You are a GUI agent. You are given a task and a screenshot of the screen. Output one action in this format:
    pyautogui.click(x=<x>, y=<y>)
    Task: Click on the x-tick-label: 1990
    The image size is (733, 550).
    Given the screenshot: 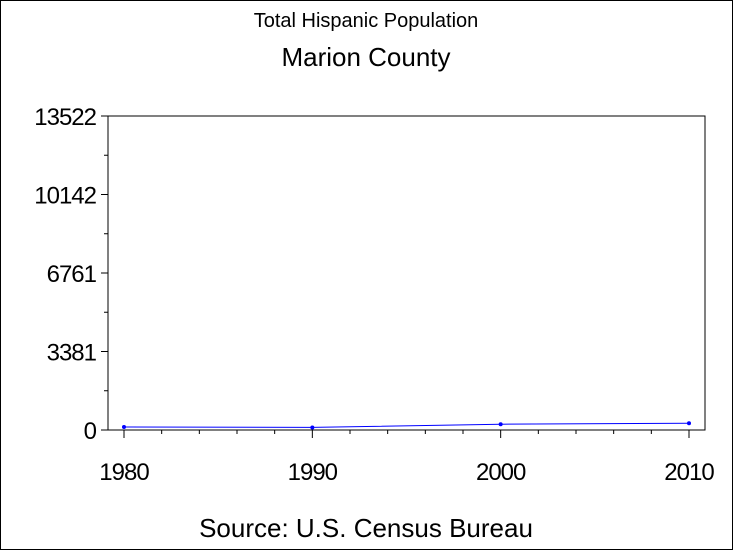 What is the action you would take?
    pyautogui.click(x=313, y=472)
    